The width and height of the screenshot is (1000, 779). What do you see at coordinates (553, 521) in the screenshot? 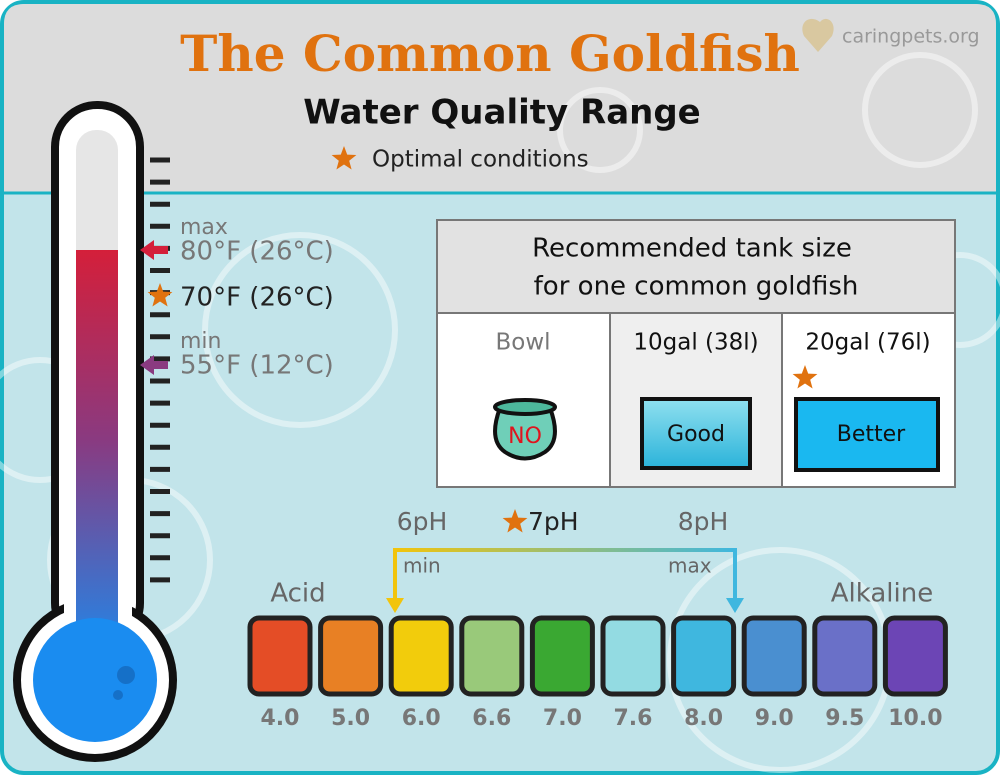
I see `ph-optimal: 7pH` at bounding box center [553, 521].